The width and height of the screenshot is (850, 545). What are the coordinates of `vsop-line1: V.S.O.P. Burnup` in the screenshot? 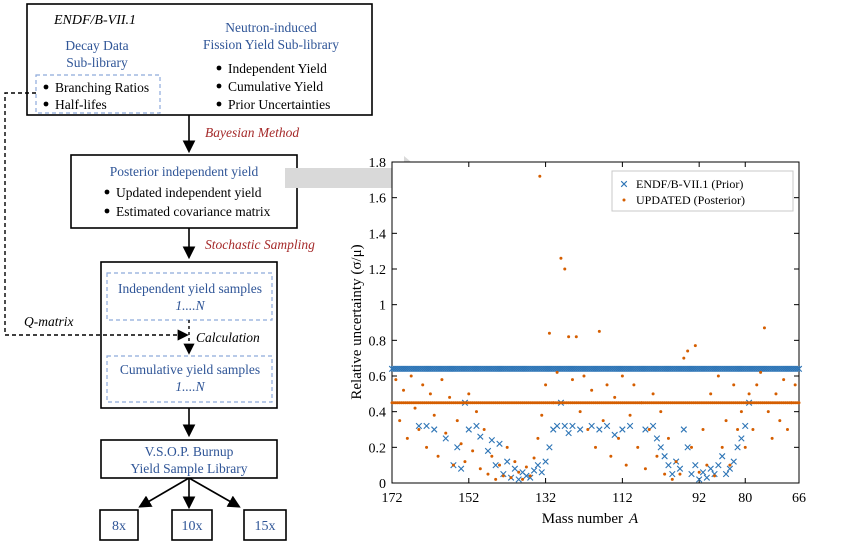 It's located at (189, 451).